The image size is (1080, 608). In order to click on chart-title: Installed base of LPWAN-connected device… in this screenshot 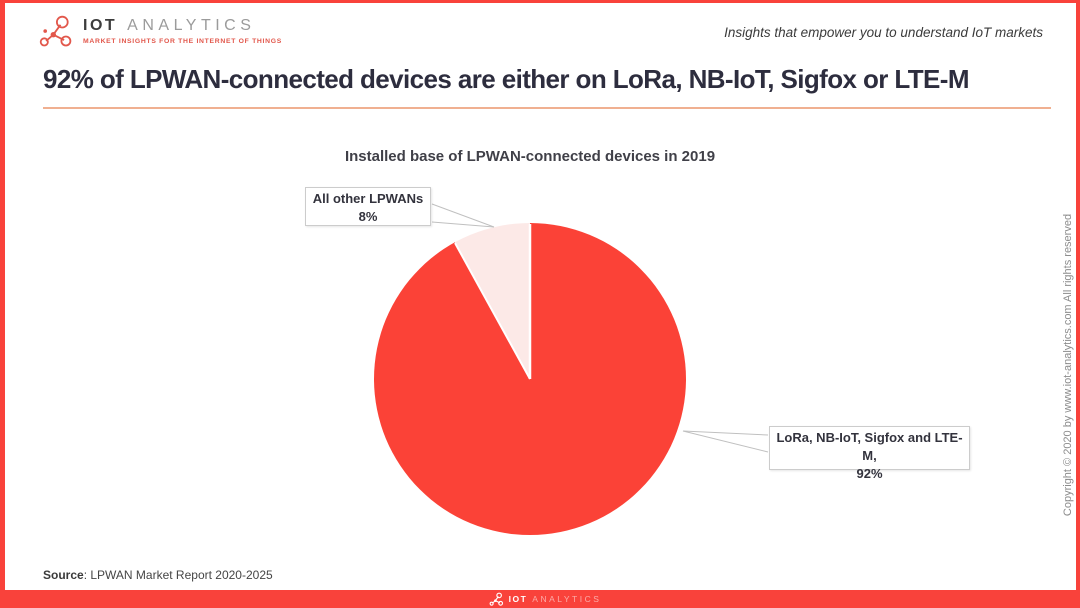, I will do `click(530, 156)`.